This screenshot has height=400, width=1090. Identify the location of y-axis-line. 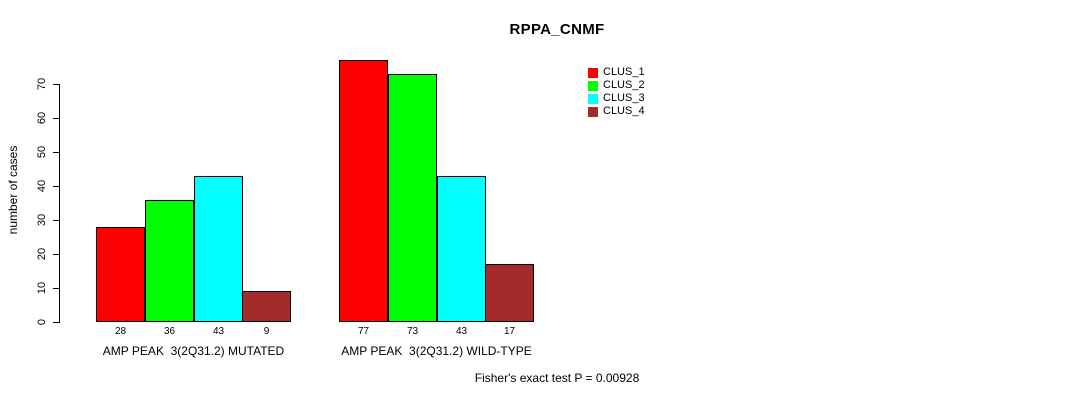
(59, 203).